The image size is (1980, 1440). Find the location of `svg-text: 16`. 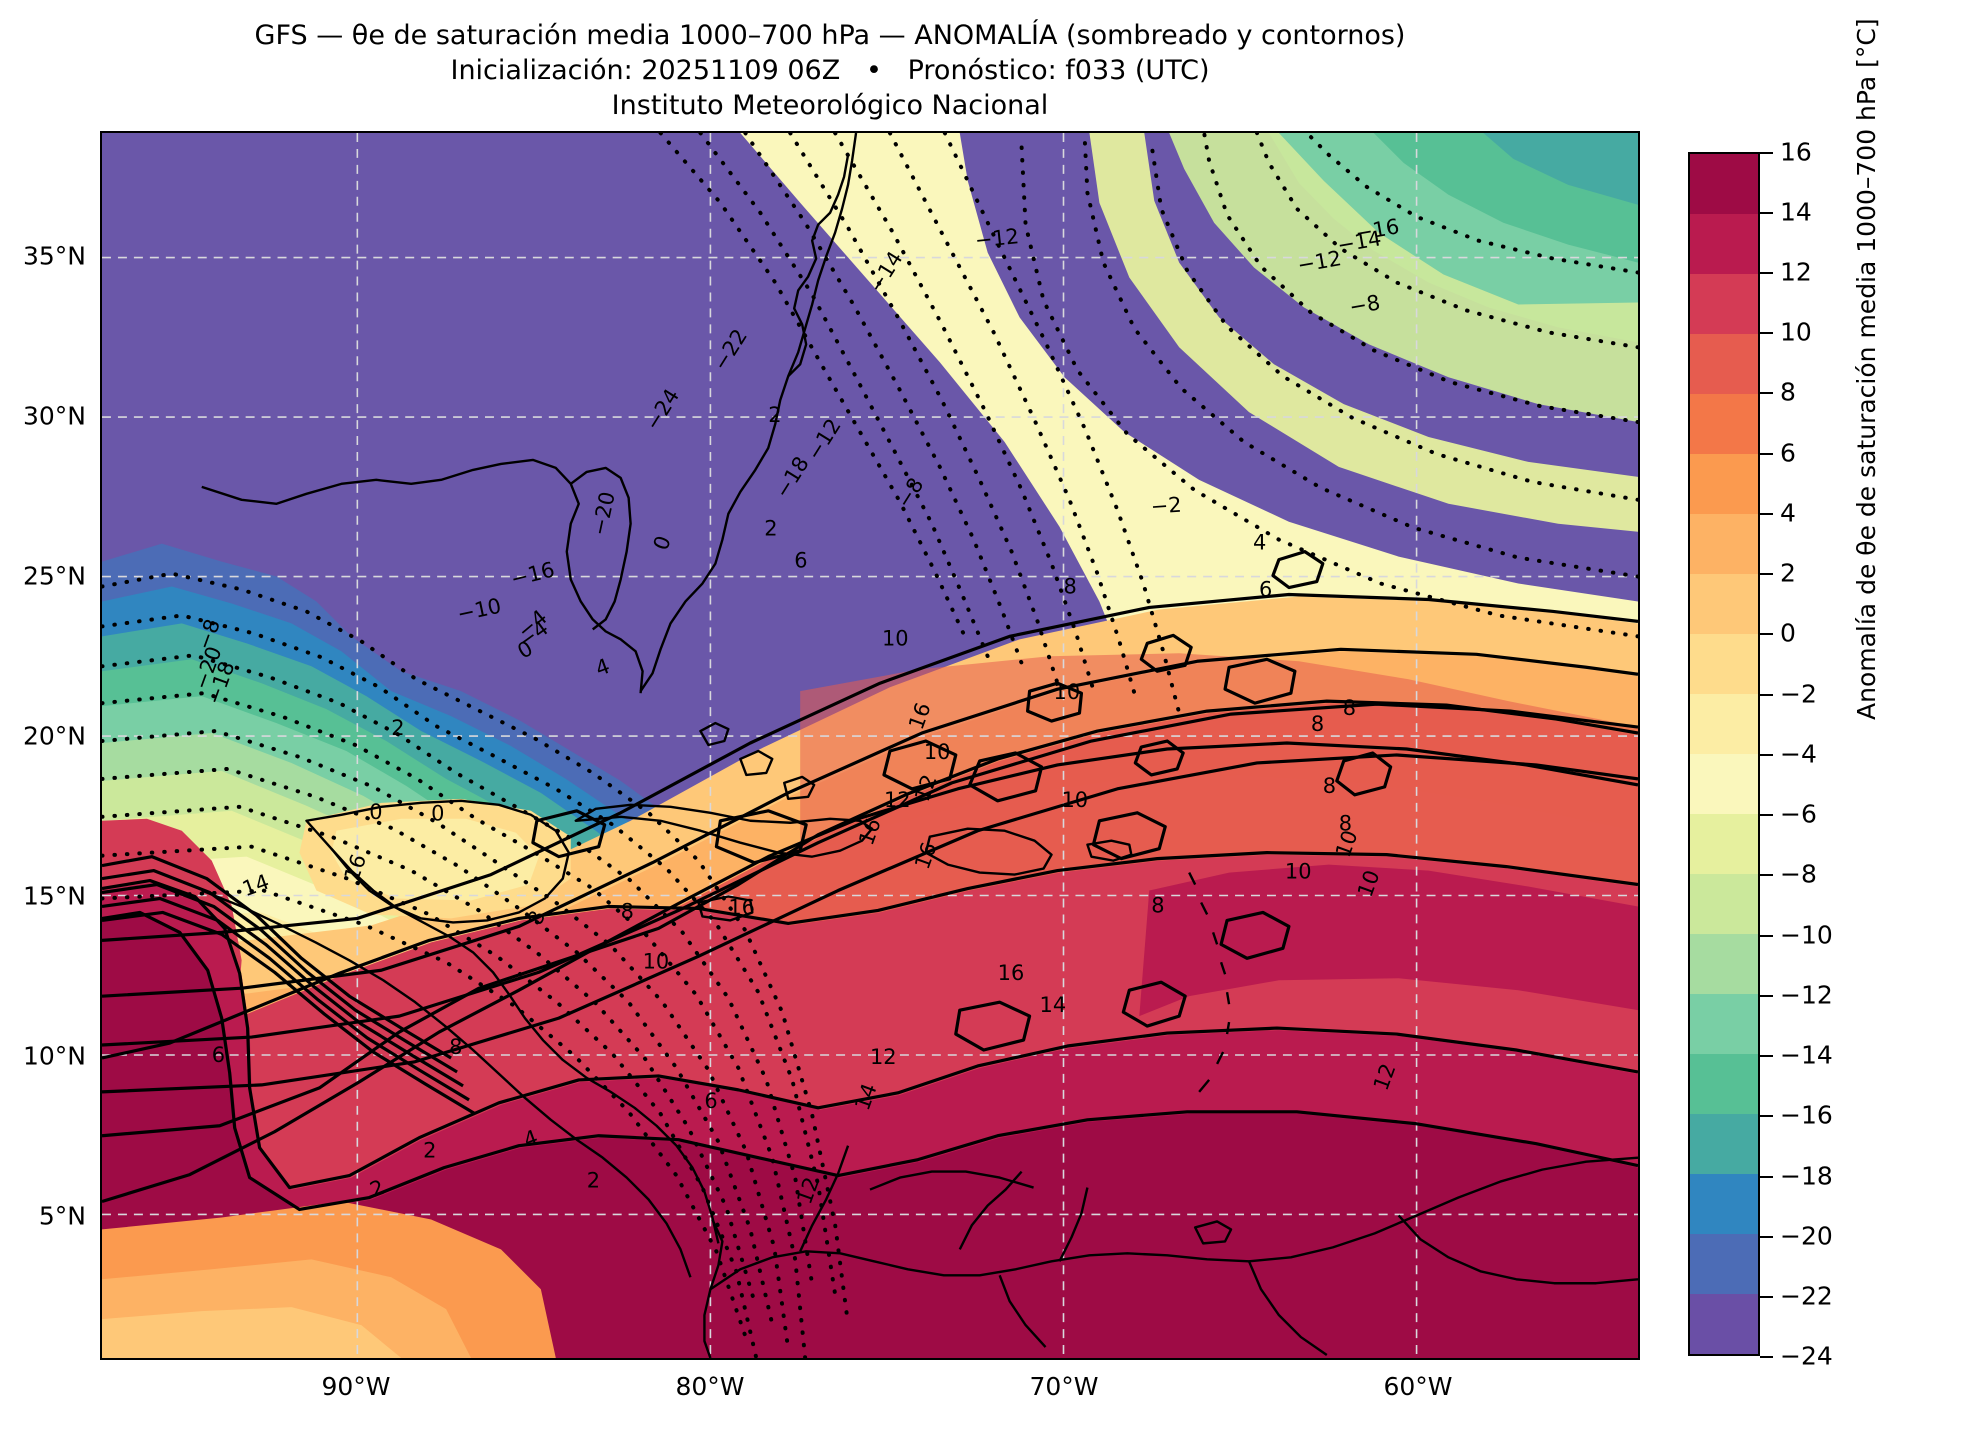

svg-text: 16 is located at coordinates (1011, 973).